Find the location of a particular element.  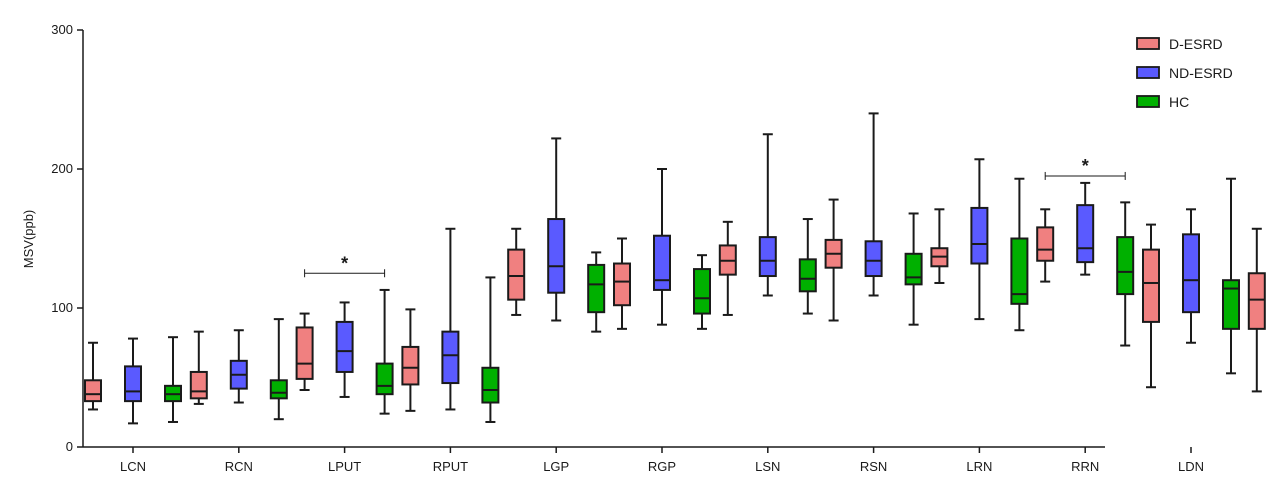

box-ldn-d-esrd is located at coordinates (1151, 306).